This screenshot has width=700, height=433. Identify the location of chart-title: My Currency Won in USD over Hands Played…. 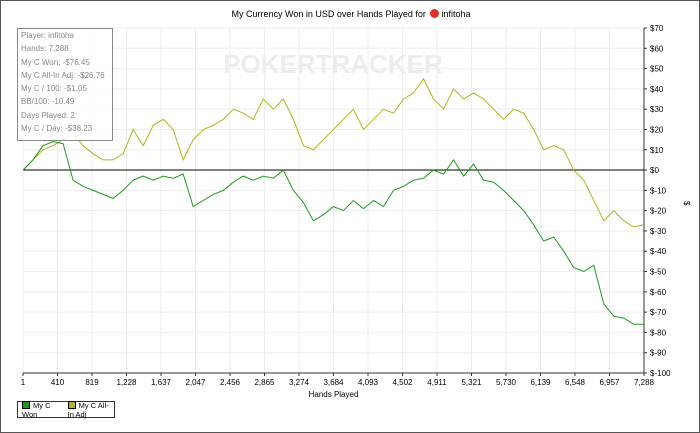
(350, 14).